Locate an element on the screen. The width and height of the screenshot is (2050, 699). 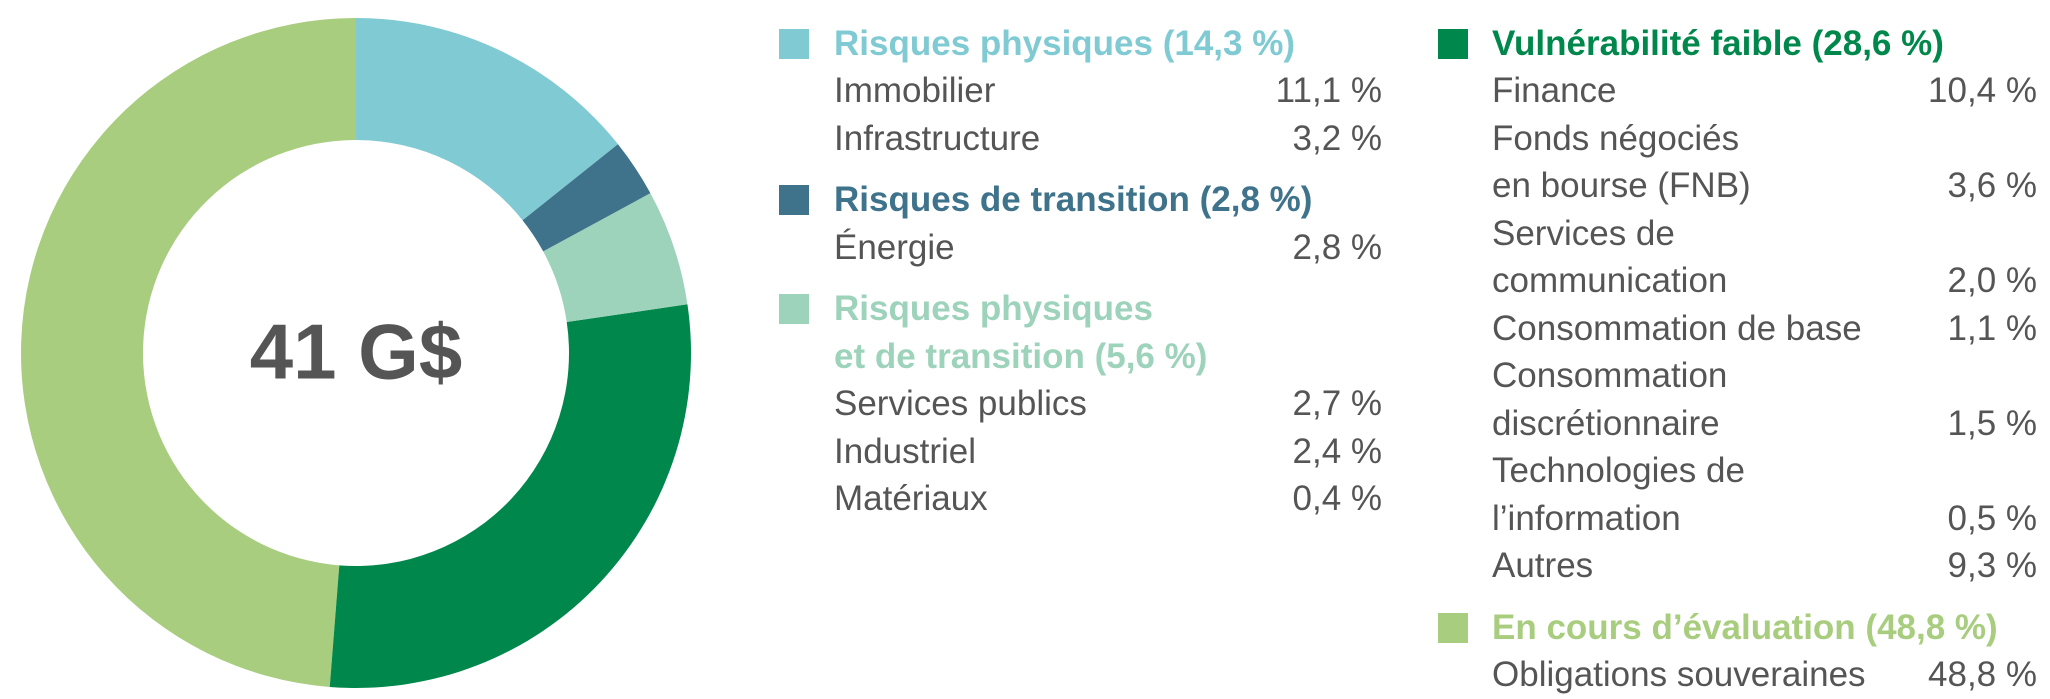
legend-title: Risques physiques (14,3 %) is located at coordinates (1064, 43).